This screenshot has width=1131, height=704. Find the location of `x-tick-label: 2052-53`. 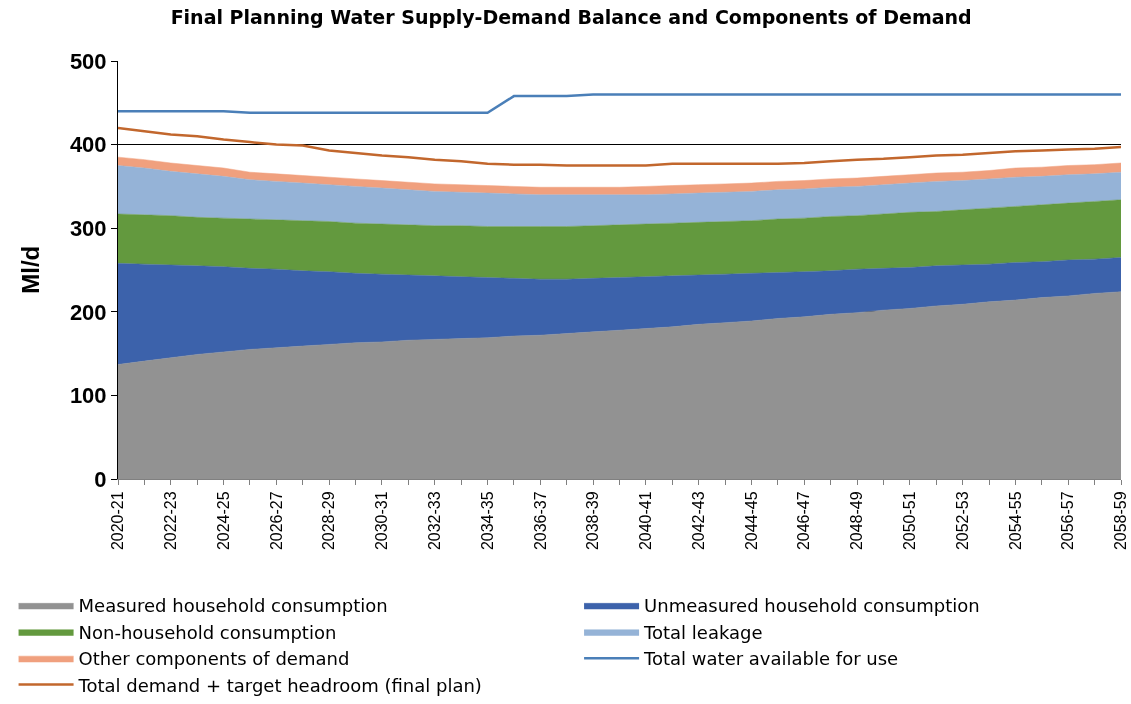

x-tick-label: 2052-53 is located at coordinates (962, 521).